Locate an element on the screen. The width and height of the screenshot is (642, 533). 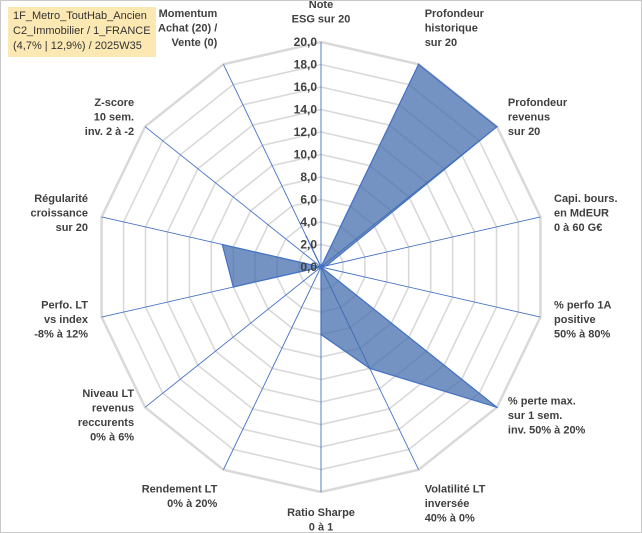
axis-label: % perfo 1A is located at coordinates (583, 305).